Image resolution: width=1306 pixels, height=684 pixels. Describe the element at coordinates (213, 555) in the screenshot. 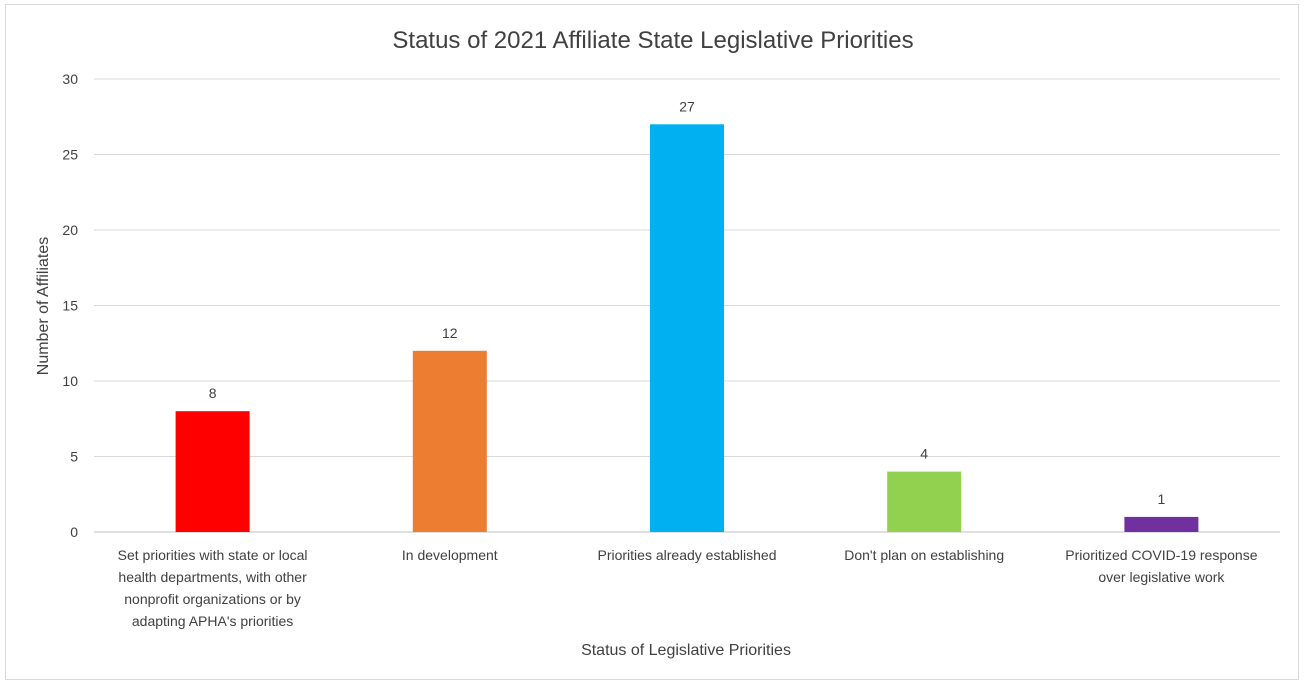

I see `category-label-line: Set priorities with state or local` at that location.